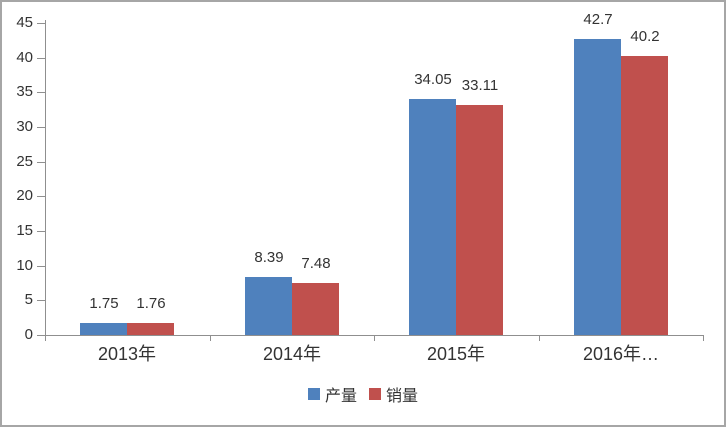  I want to click on x-axis-category-label: 2013年, so click(127, 354).